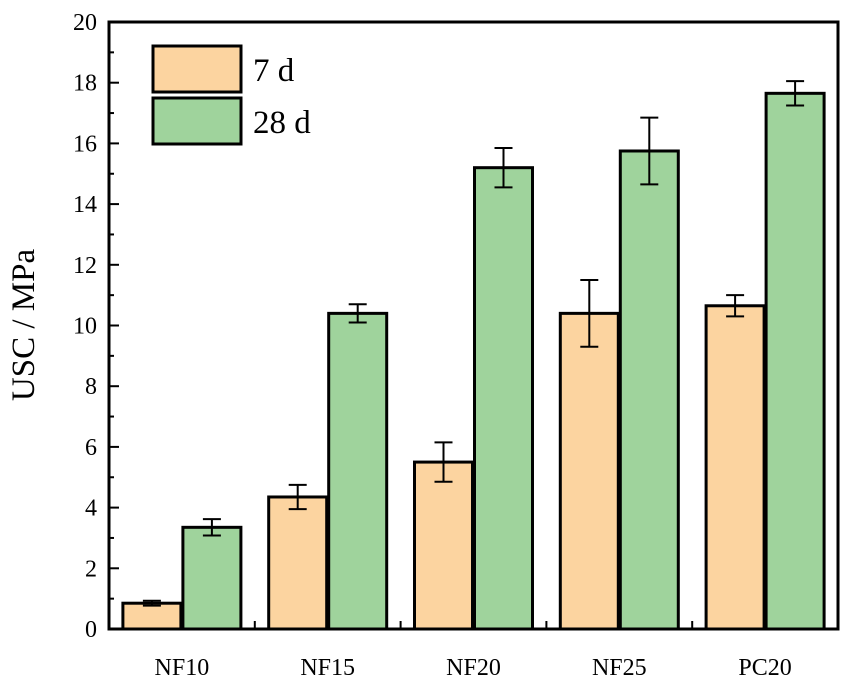 Image resolution: width=850 pixels, height=695 pixels. What do you see at coordinates (151, 603) in the screenshot?
I see `error-bar-nf10-7d` at bounding box center [151, 603].